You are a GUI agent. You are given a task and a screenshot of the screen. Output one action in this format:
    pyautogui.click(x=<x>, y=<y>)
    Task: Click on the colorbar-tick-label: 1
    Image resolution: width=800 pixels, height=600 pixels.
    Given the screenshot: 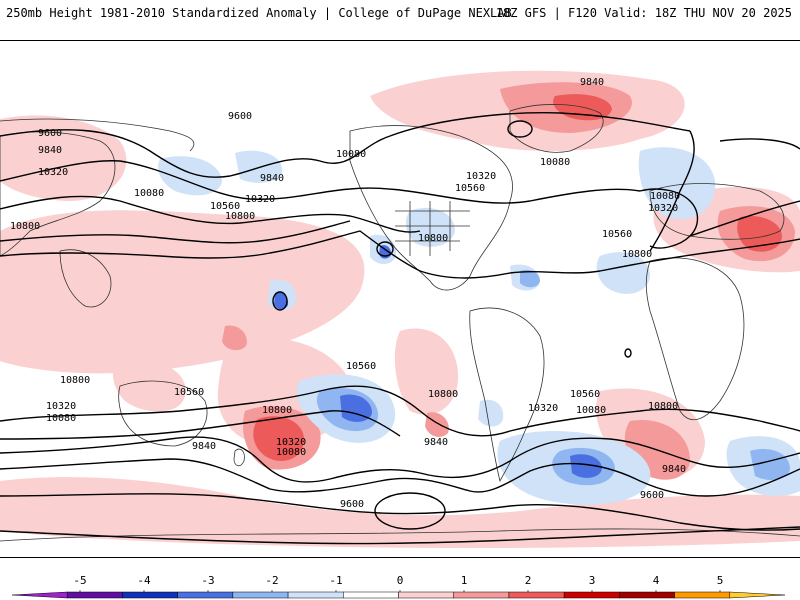 What is the action you would take?
    pyautogui.click(x=464, y=580)
    